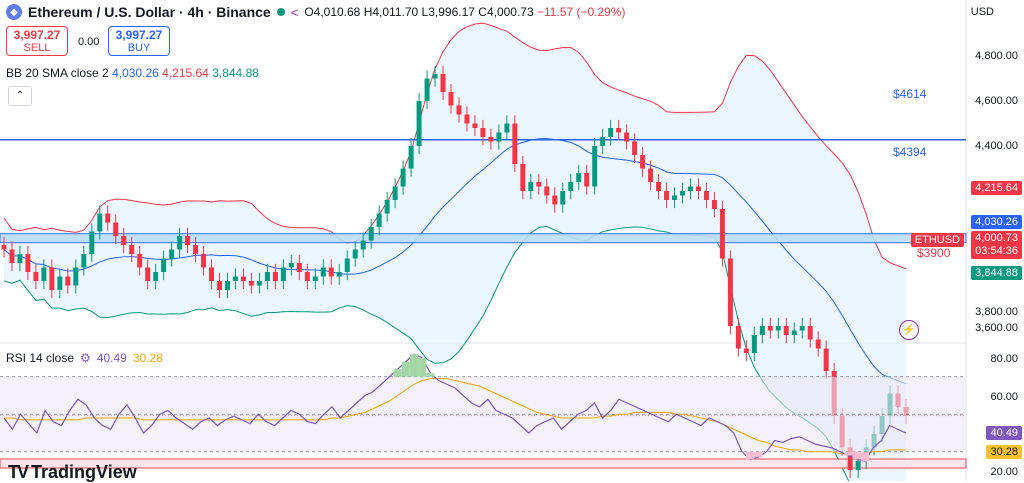 The image size is (1024, 483). What do you see at coordinates (910, 94) in the screenshot?
I see `level-label-4614: $4614` at bounding box center [910, 94].